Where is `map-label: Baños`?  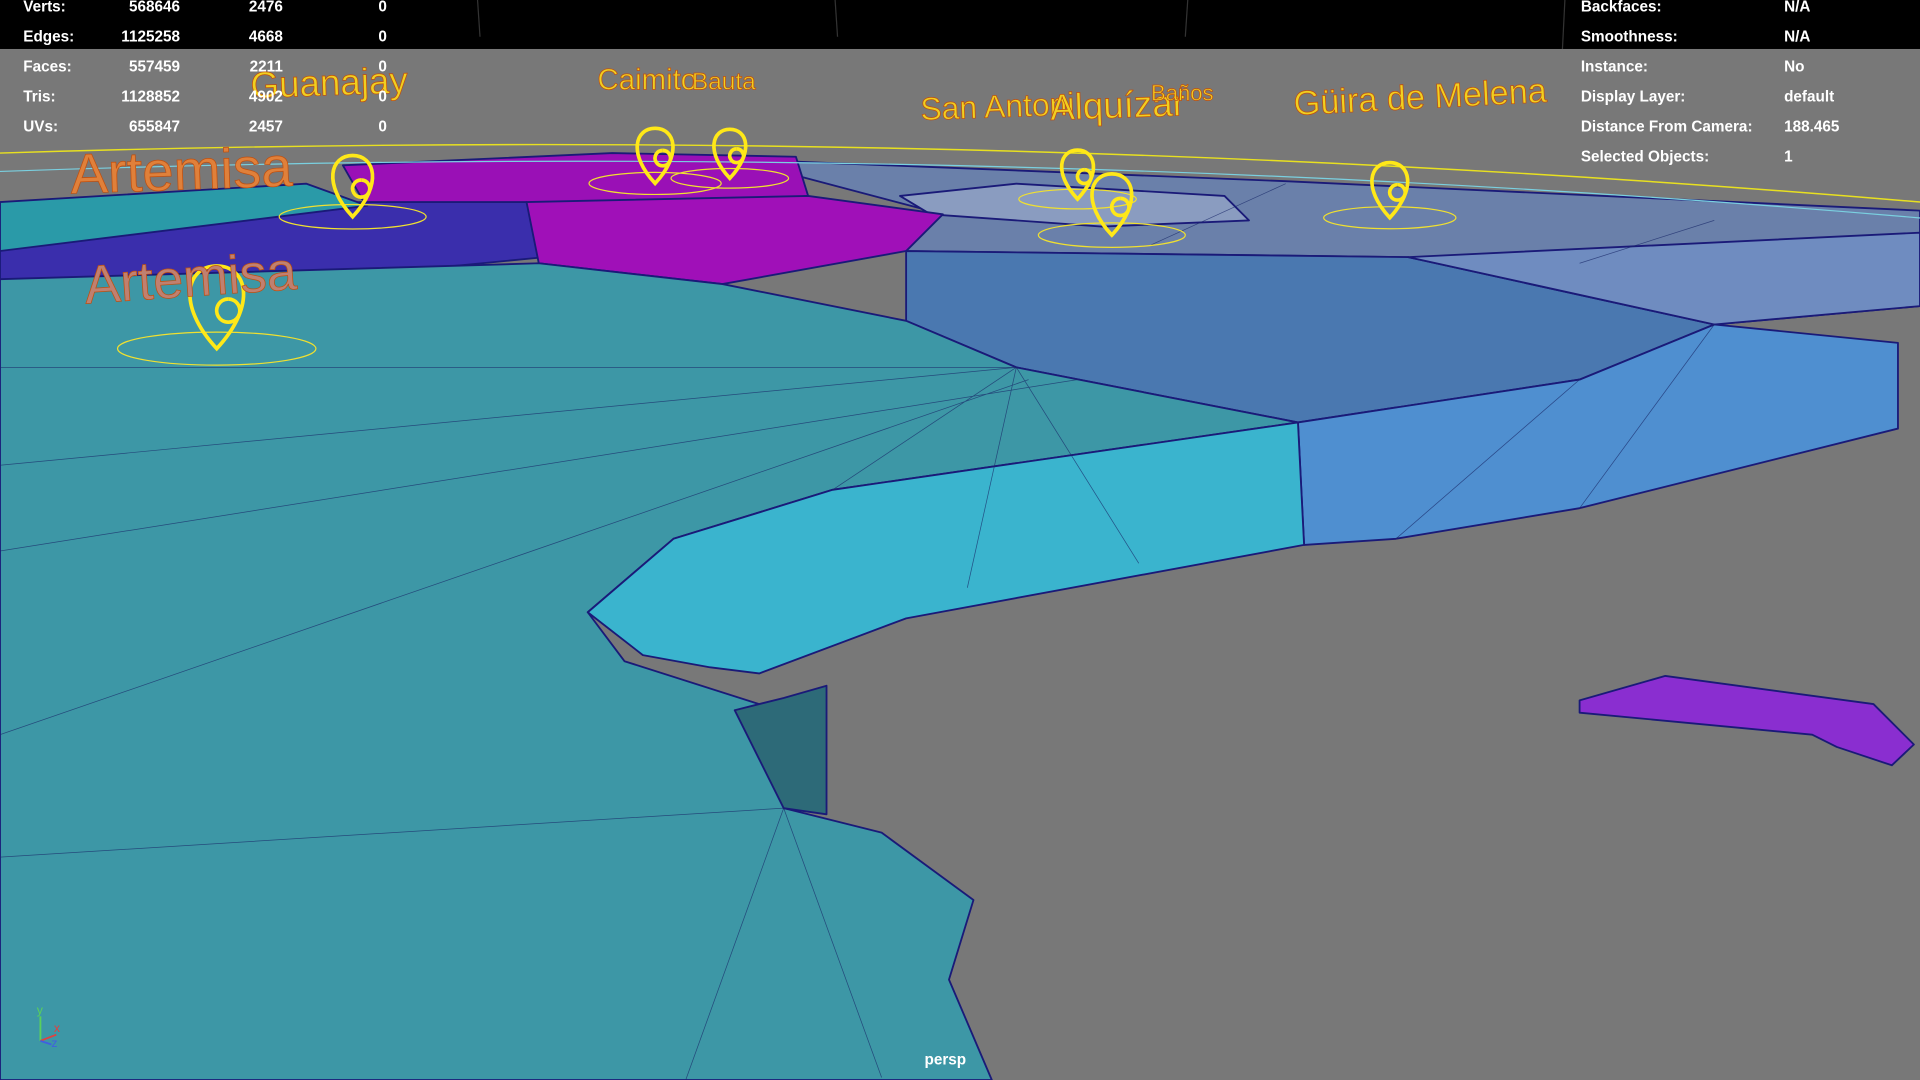
map-label: Baños is located at coordinates (1182, 92).